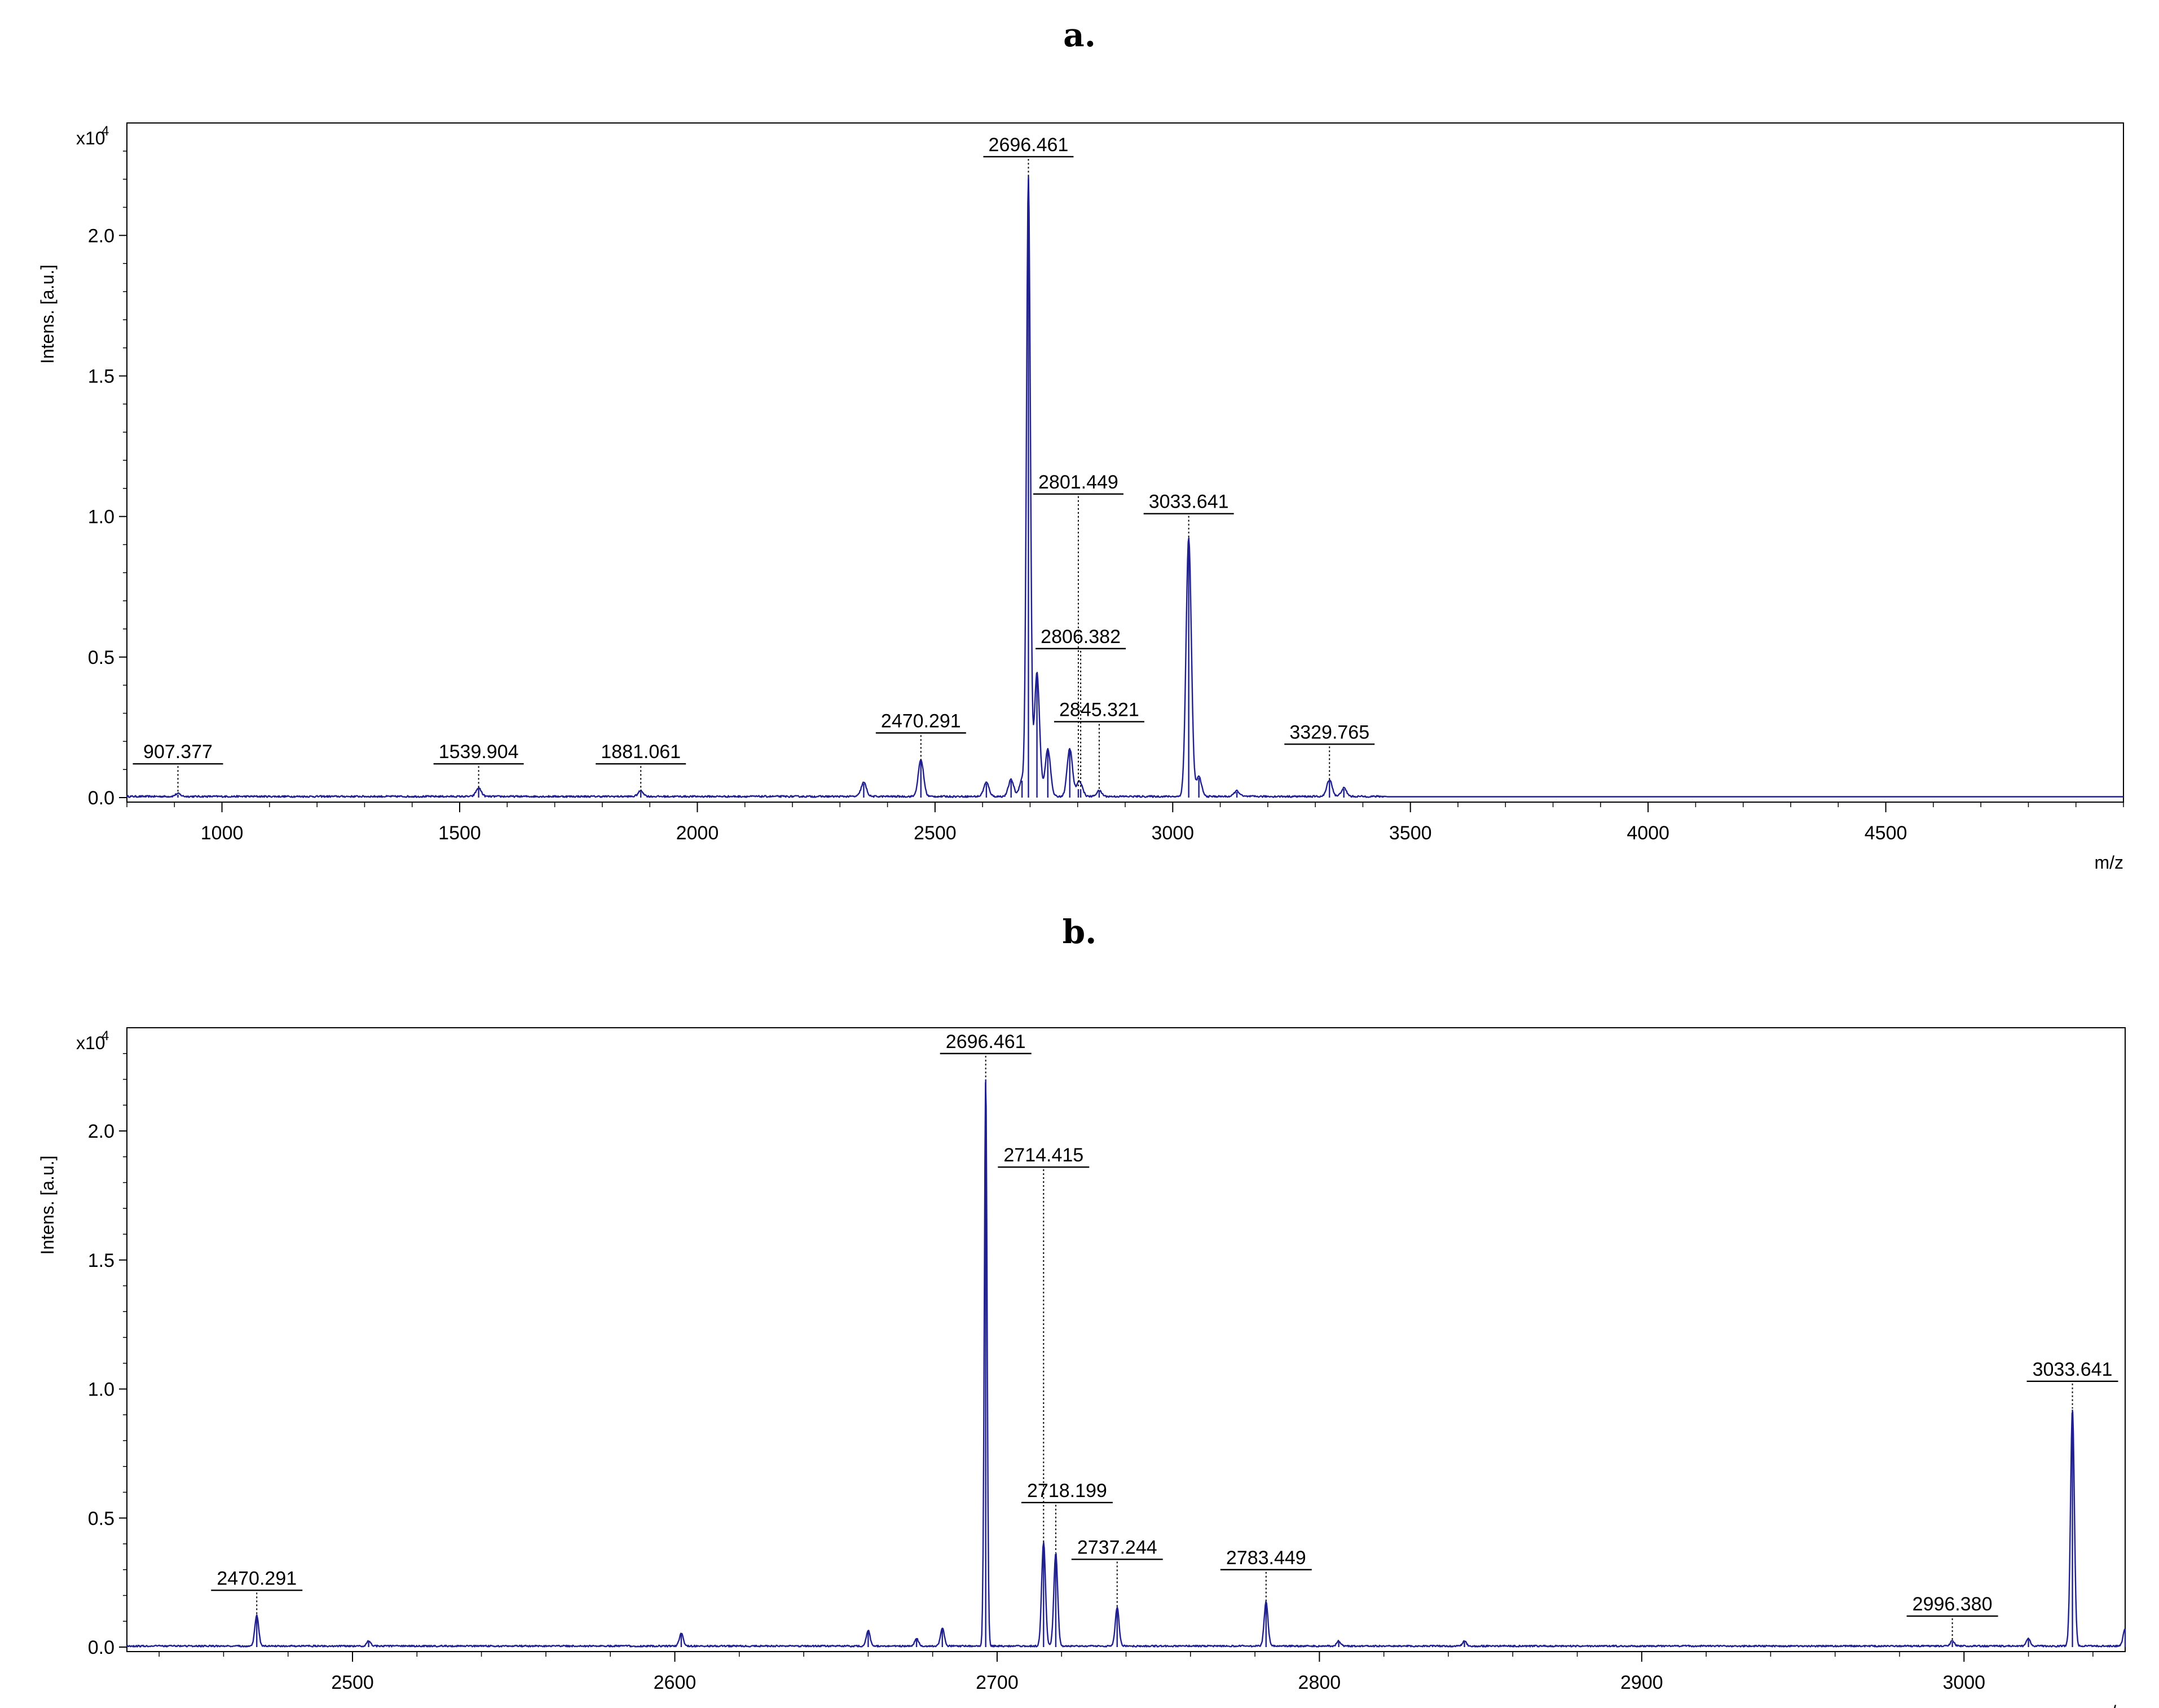  Describe the element at coordinates (1266, 1558) in the screenshot. I see `peak-label: 2783.449` at that location.